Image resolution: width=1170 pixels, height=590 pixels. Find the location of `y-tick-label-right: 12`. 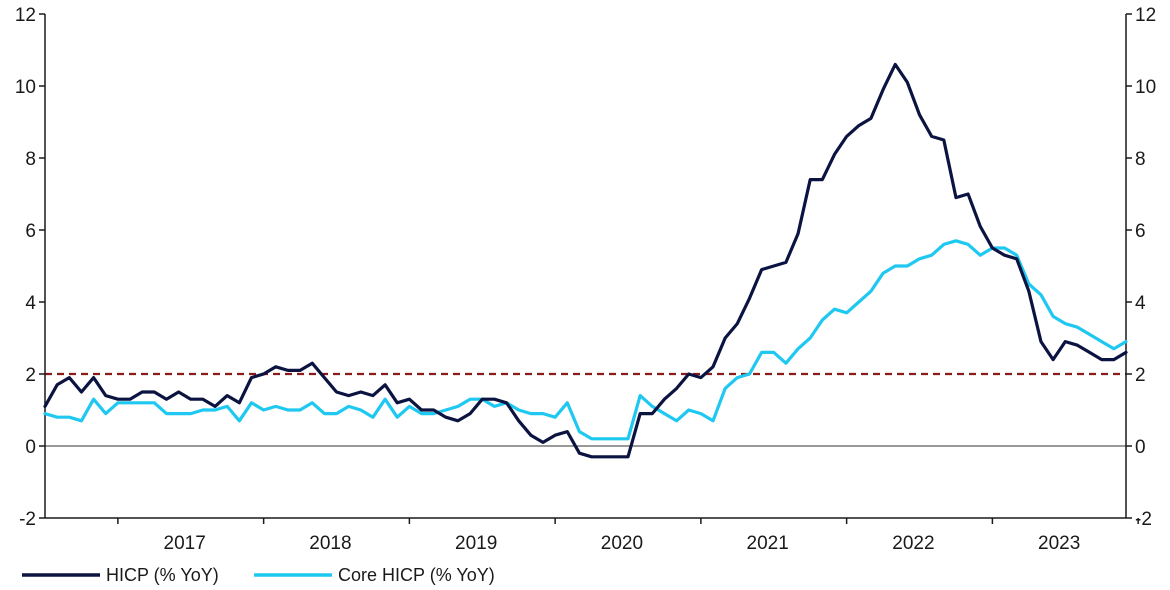

y-tick-label-right: 12 is located at coordinates (1145, 15).